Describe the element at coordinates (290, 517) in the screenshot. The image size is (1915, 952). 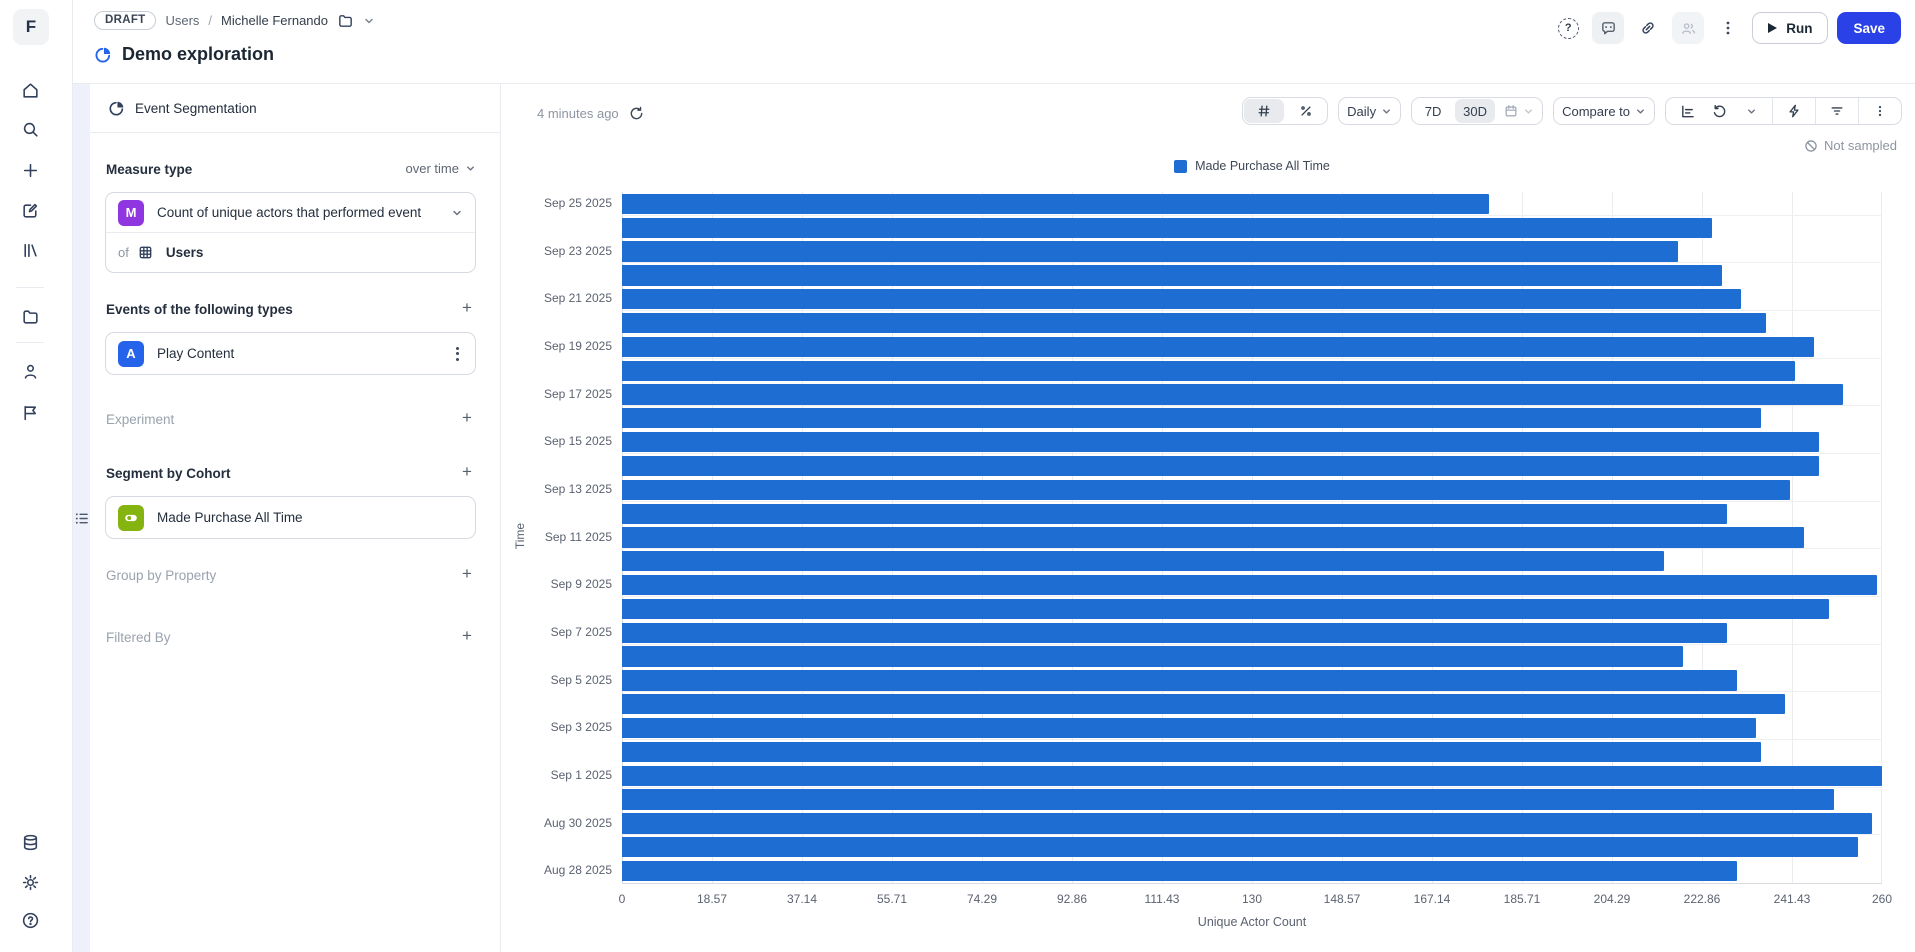
I see `cohort-row: Made Purchase All Time` at that location.